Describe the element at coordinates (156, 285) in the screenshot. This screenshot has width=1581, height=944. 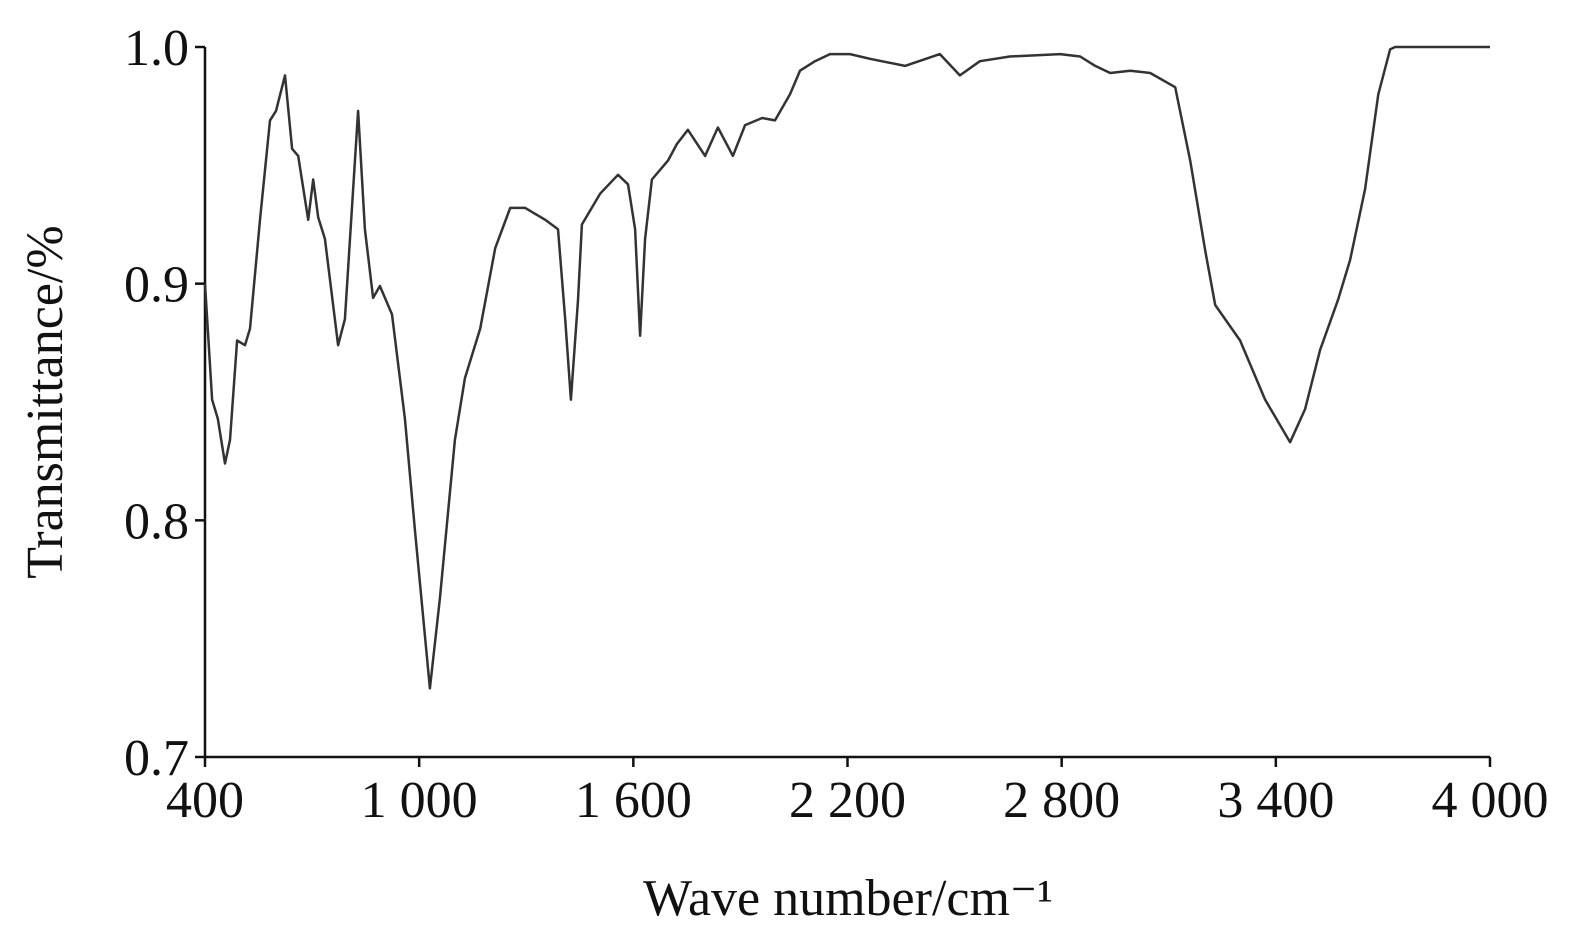
I see `y-tick-label: 0.9` at that location.